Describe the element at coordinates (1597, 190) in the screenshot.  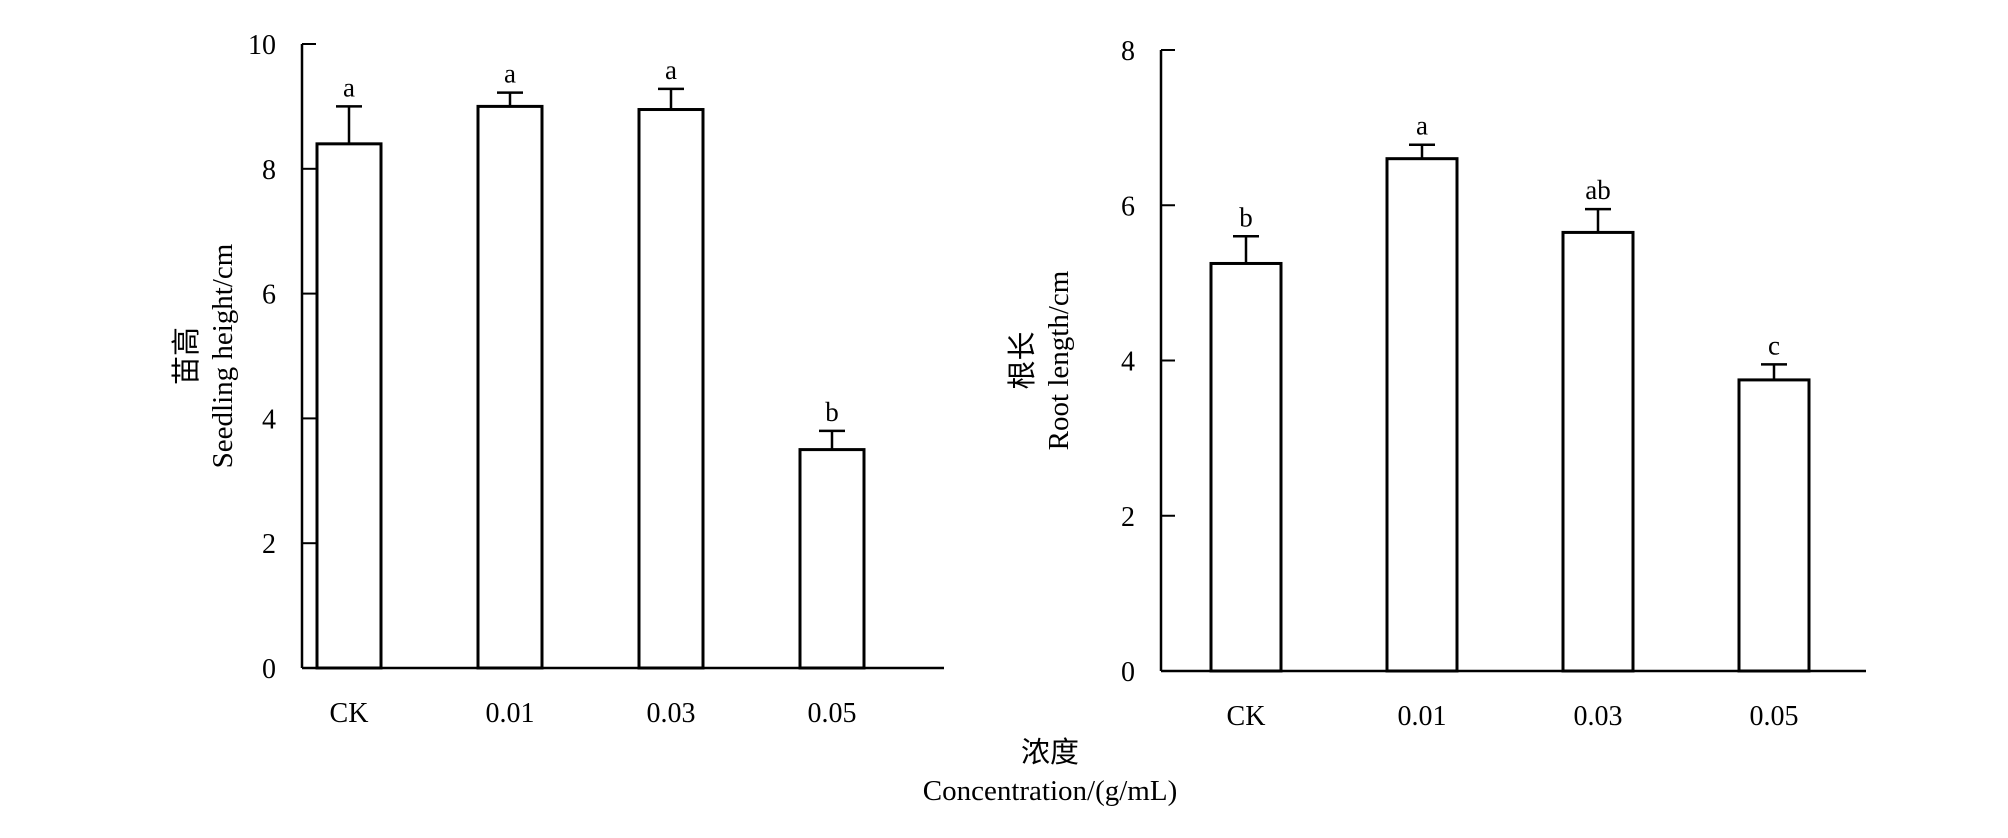
I see `significance-label: ab` at that location.